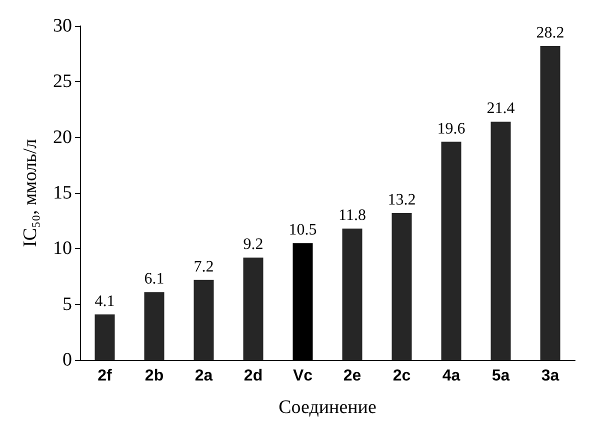 The width and height of the screenshot is (593, 434). What do you see at coordinates (451, 376) in the screenshot?
I see `x-tick-label: 4a` at bounding box center [451, 376].